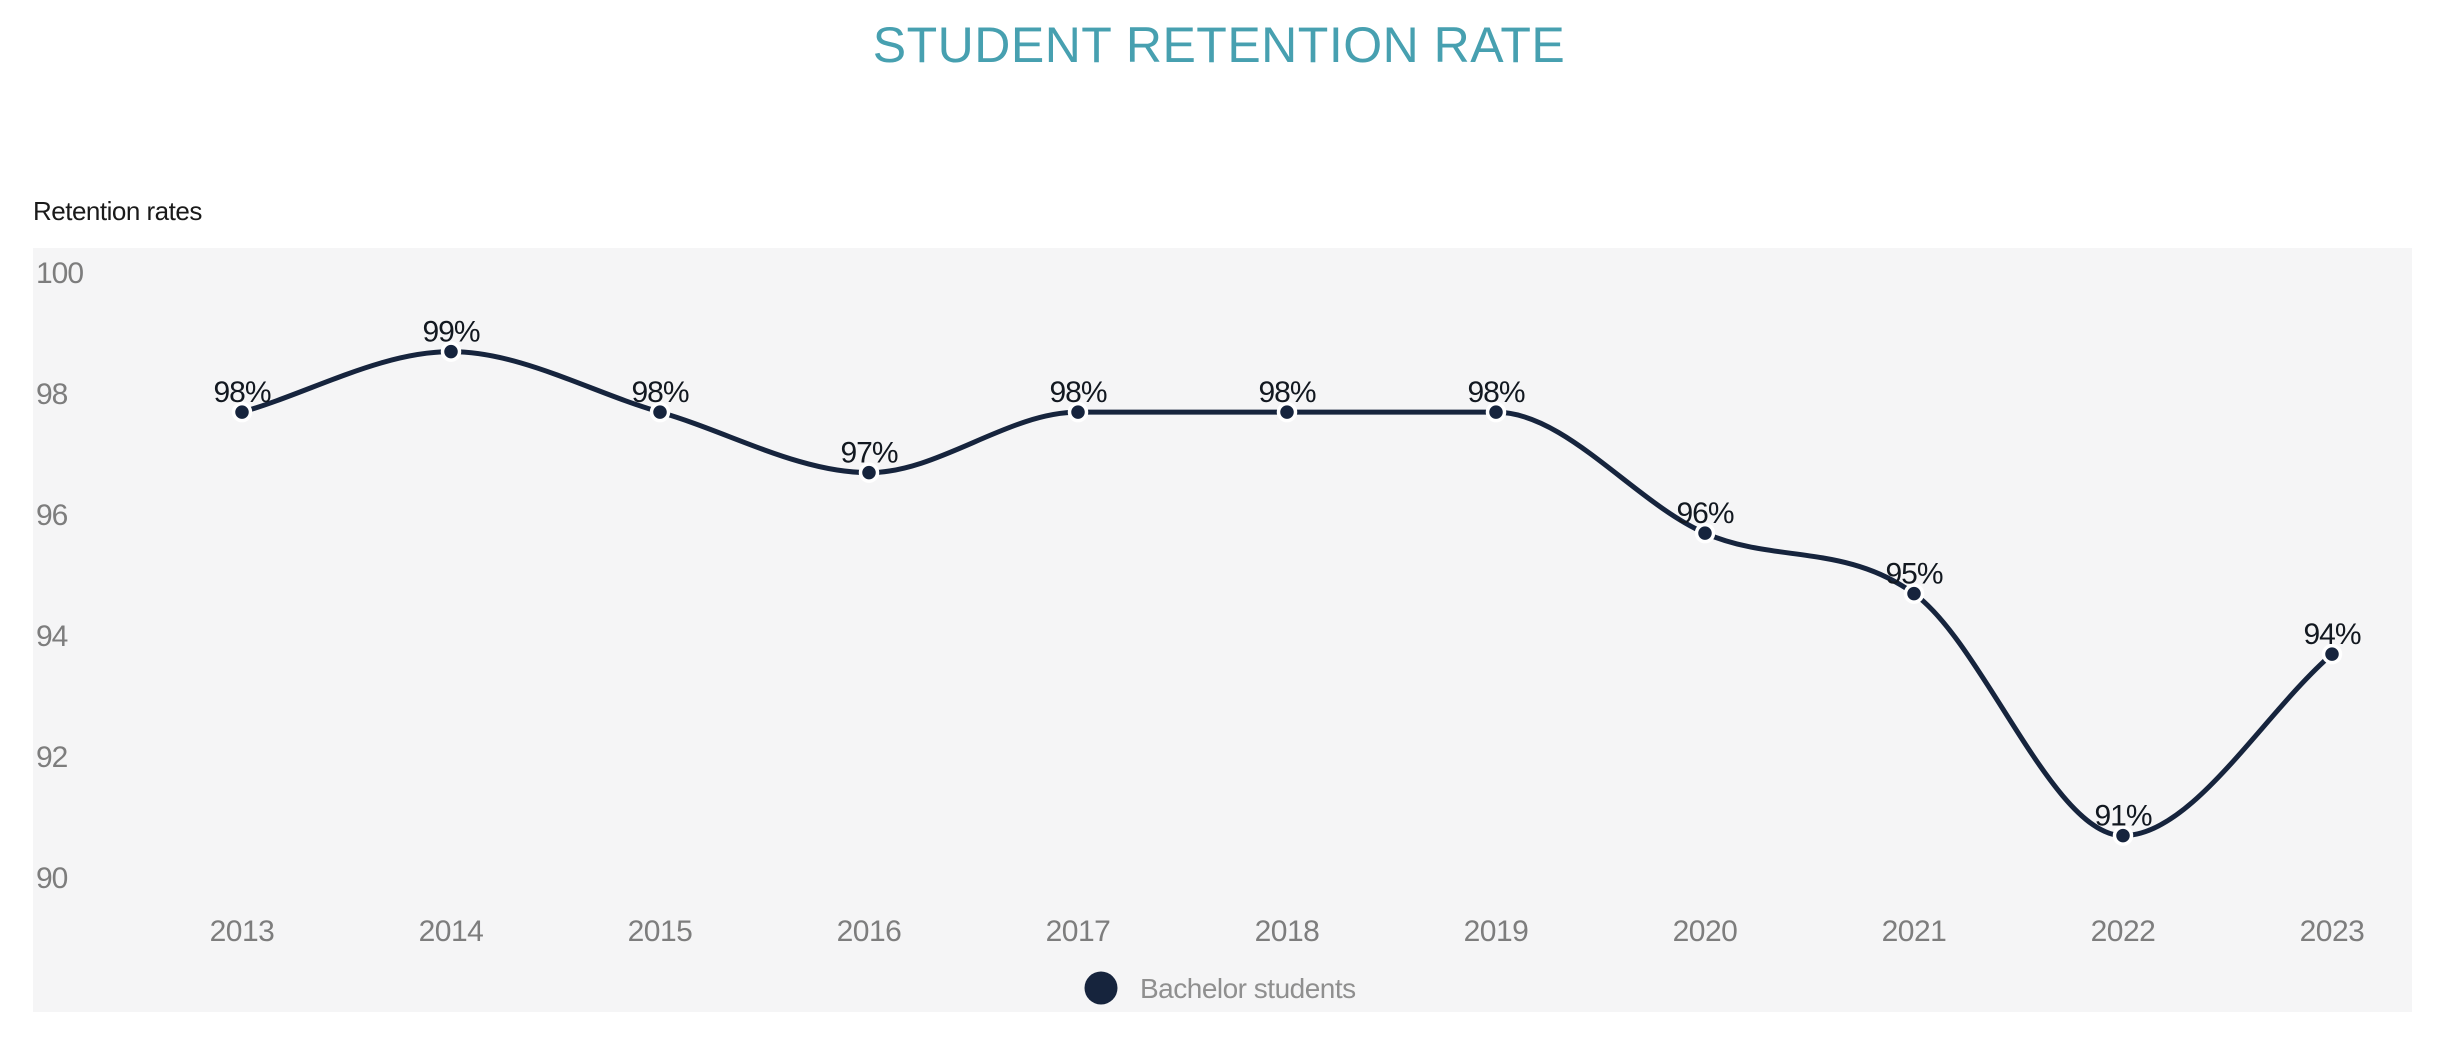 The height and width of the screenshot is (1052, 2438). Describe the element at coordinates (1078, 931) in the screenshot. I see `x-tick-label: 2017` at that location.